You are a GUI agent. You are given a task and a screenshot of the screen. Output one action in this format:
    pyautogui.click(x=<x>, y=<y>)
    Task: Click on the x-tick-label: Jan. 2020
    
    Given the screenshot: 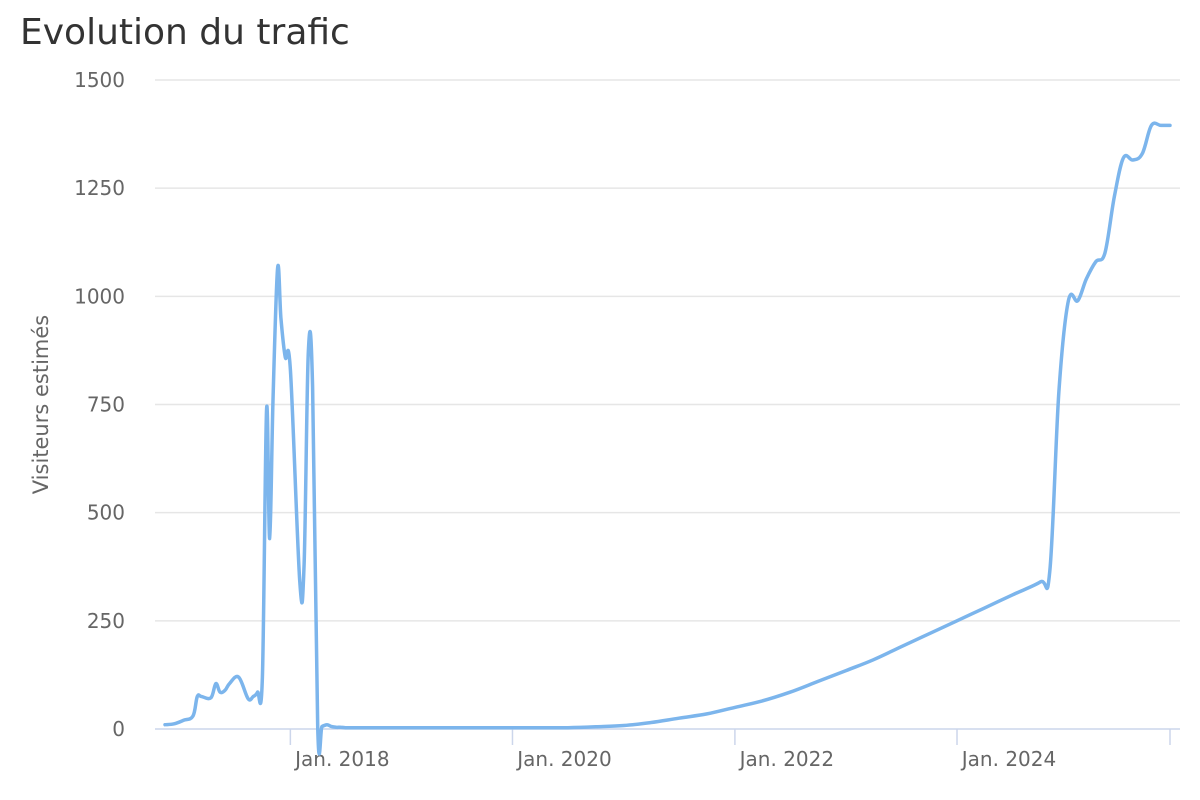 What is the action you would take?
    pyautogui.click(x=563, y=759)
    